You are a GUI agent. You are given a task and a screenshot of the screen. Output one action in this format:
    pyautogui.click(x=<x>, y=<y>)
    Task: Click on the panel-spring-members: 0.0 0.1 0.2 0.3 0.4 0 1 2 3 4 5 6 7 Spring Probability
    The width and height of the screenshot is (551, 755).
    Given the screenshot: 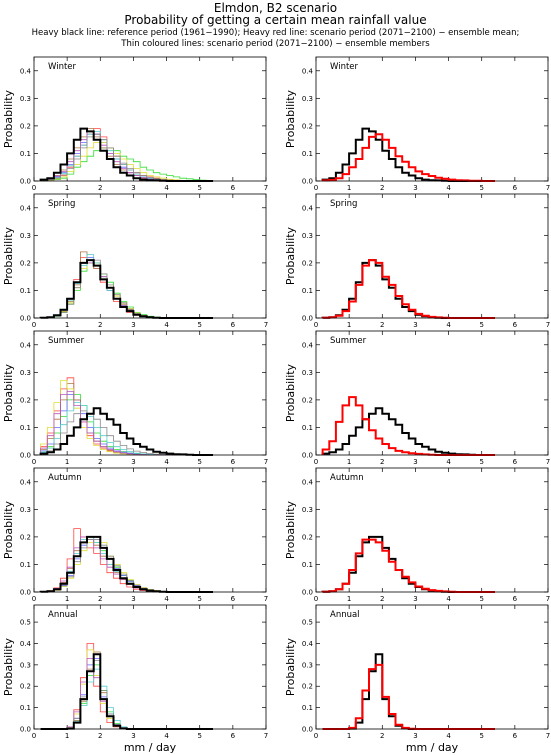 What is the action you would take?
    pyautogui.click(x=135, y=261)
    